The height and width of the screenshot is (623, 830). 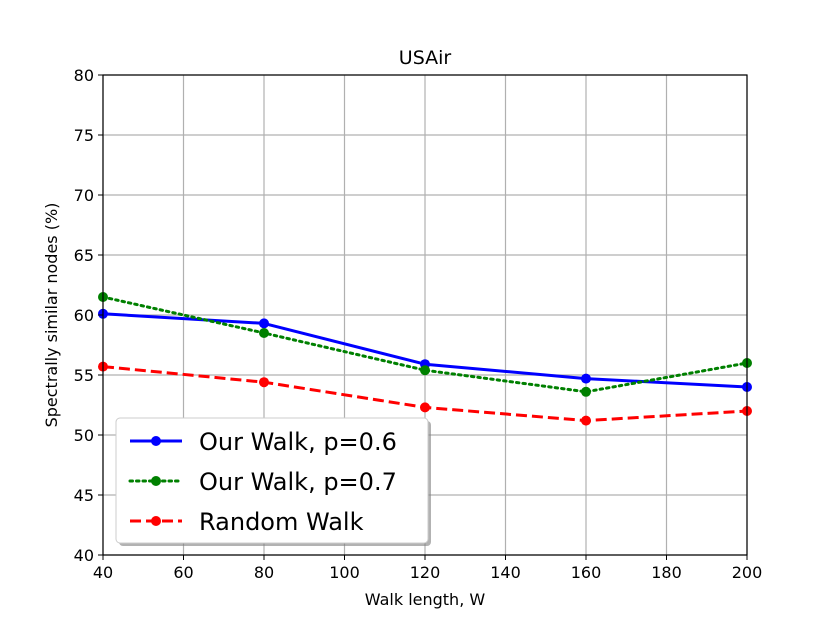 What do you see at coordinates (84, 75) in the screenshot?
I see `y-tick-label: 80` at bounding box center [84, 75].